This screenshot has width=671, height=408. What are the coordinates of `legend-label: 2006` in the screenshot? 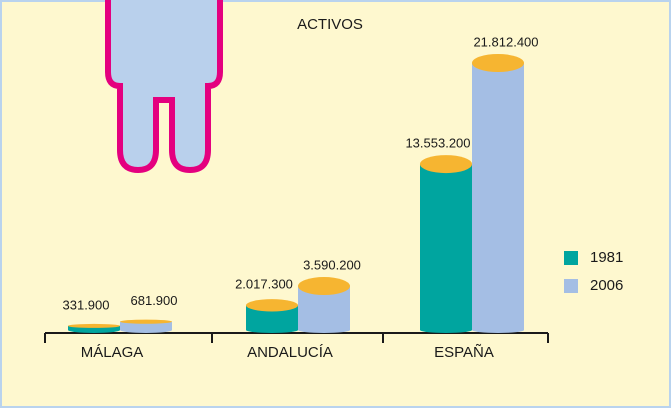 It's located at (606, 285).